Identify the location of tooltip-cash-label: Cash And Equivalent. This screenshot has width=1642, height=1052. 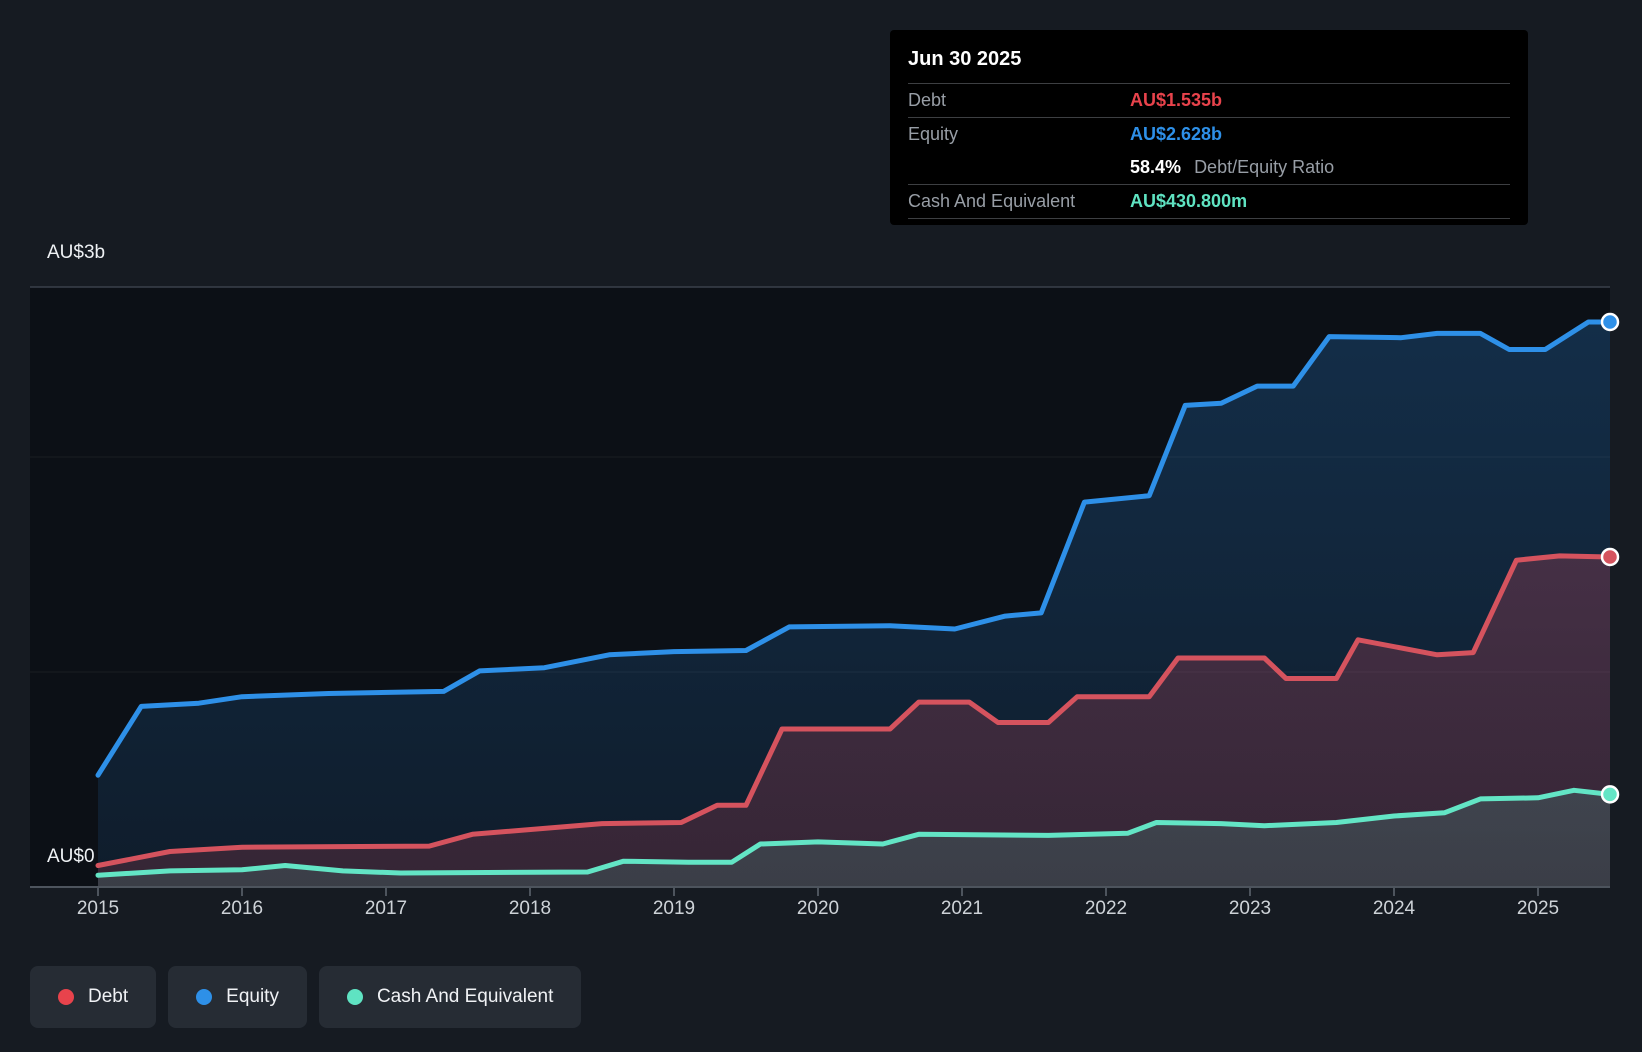
(992, 201).